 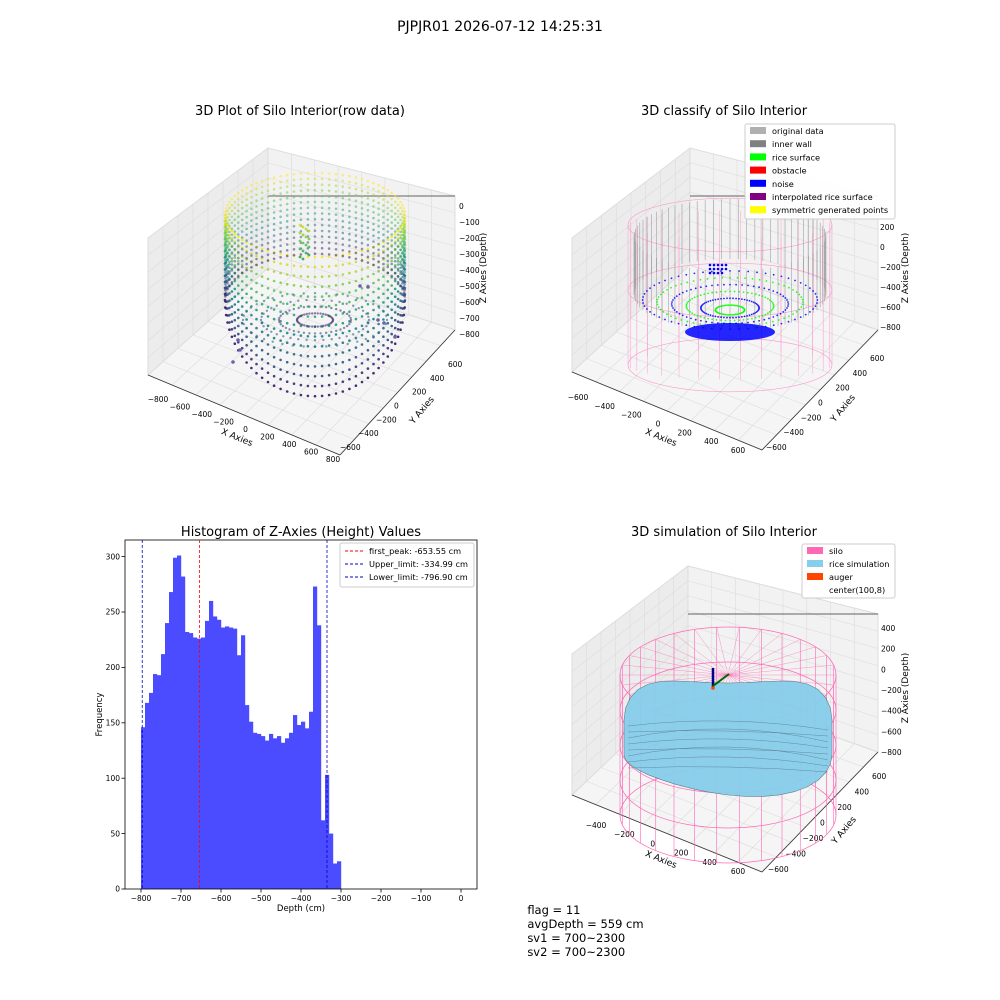 What do you see at coordinates (397, 392) in the screenshot?
I see `y-axis-line` at bounding box center [397, 392].